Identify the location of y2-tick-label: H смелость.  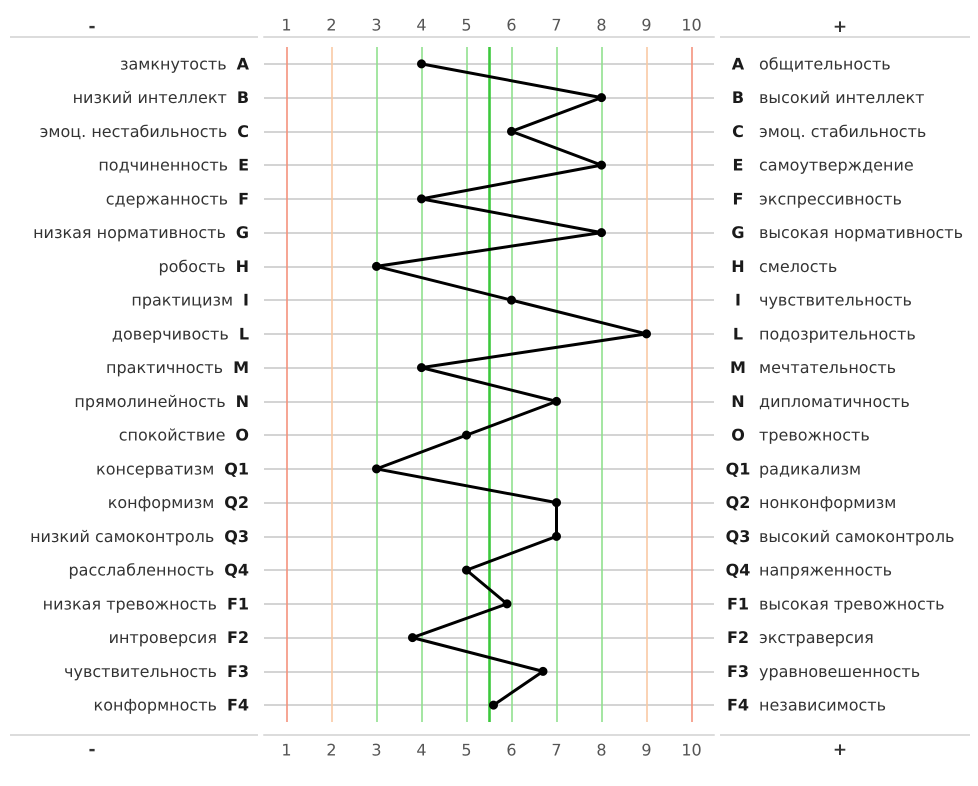
(784, 266).